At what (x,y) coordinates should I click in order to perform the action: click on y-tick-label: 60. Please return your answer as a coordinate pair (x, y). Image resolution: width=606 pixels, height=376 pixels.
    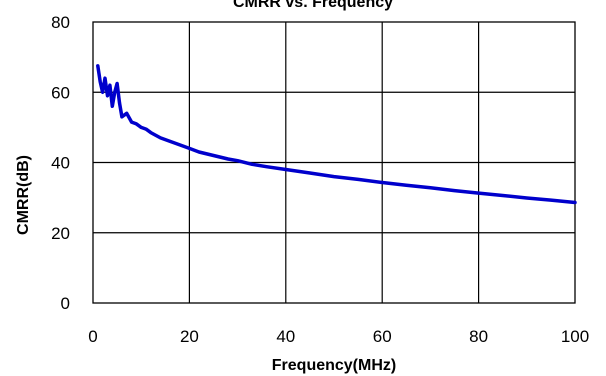
    Looking at the image, I should click on (60, 92).